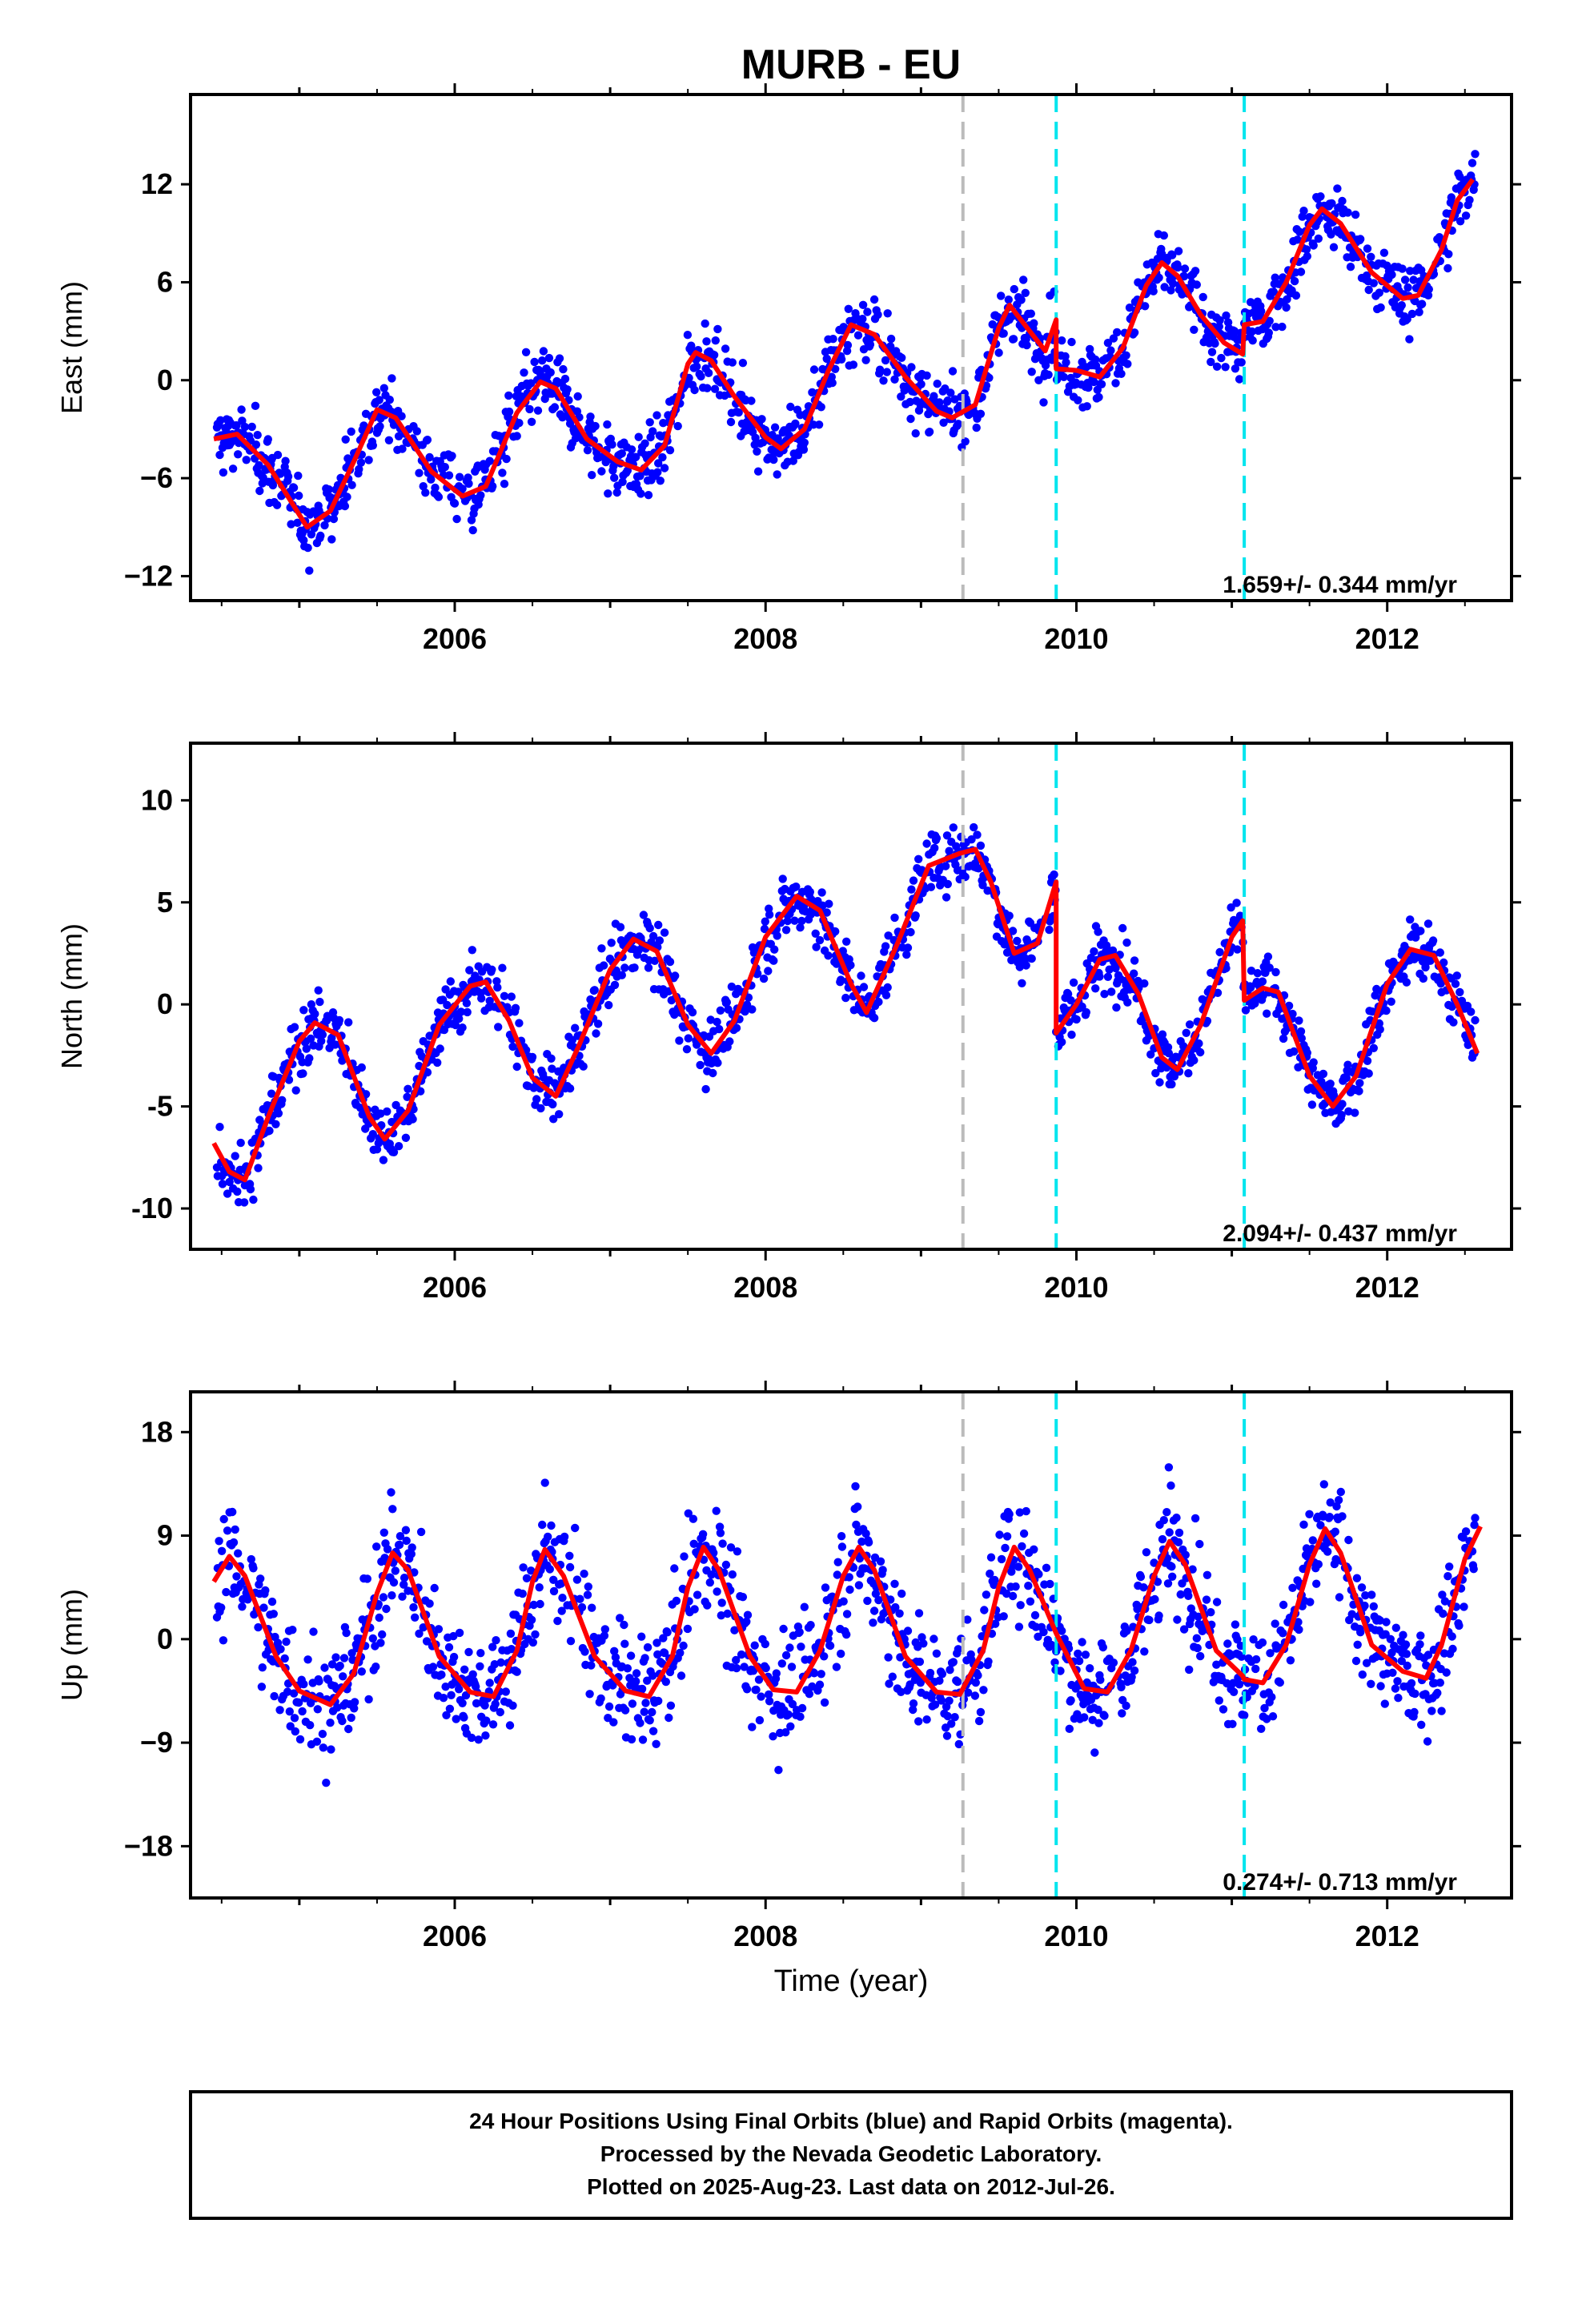  What do you see at coordinates (165, 1638) in the screenshot?
I see `y-tick-label: 0` at bounding box center [165, 1638].